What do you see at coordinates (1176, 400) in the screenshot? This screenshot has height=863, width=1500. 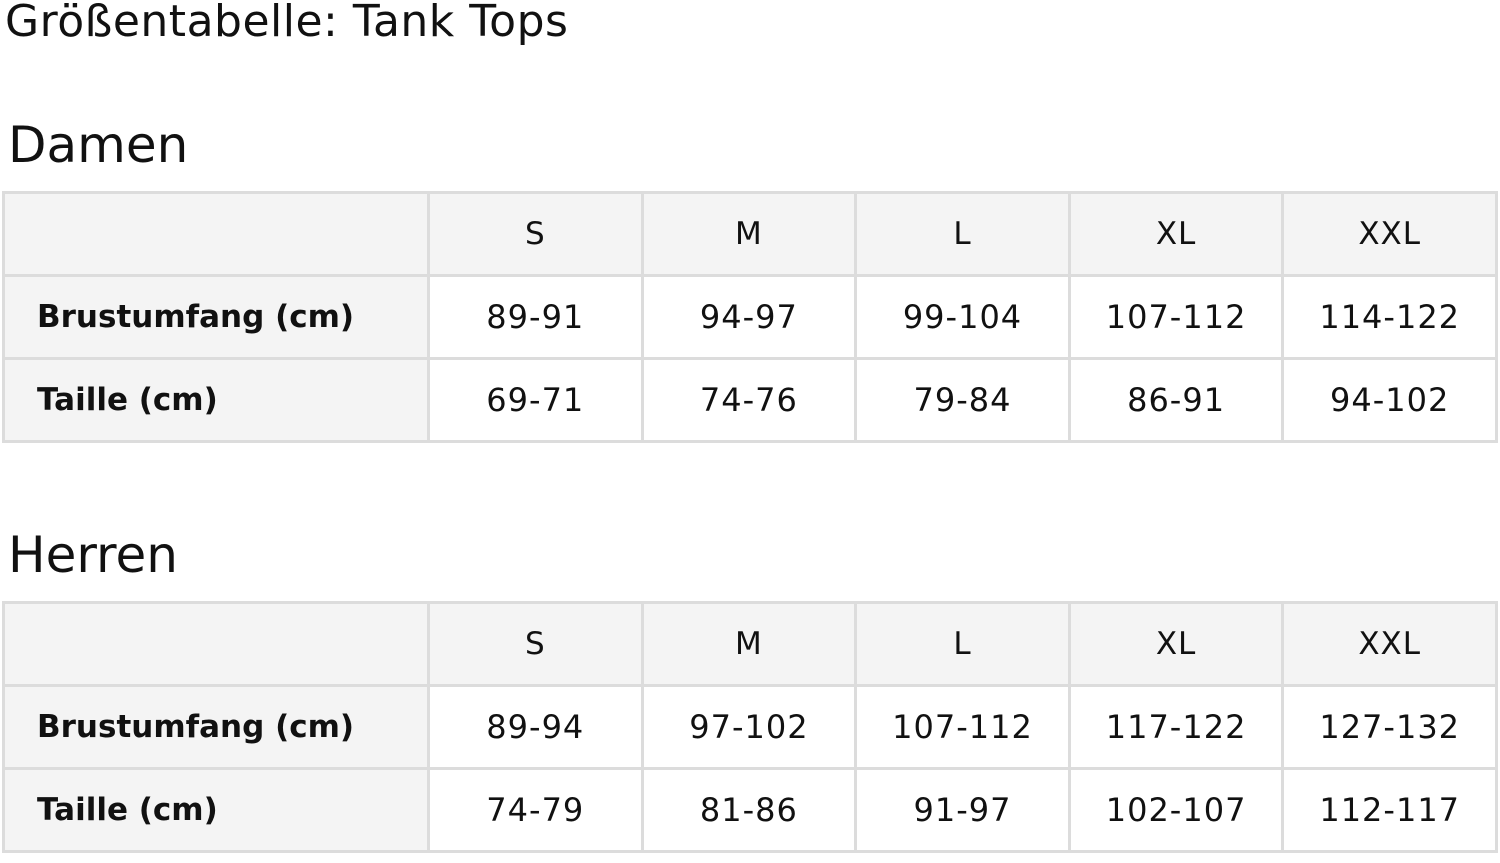 I see `measurement-cell: 86-91` at bounding box center [1176, 400].